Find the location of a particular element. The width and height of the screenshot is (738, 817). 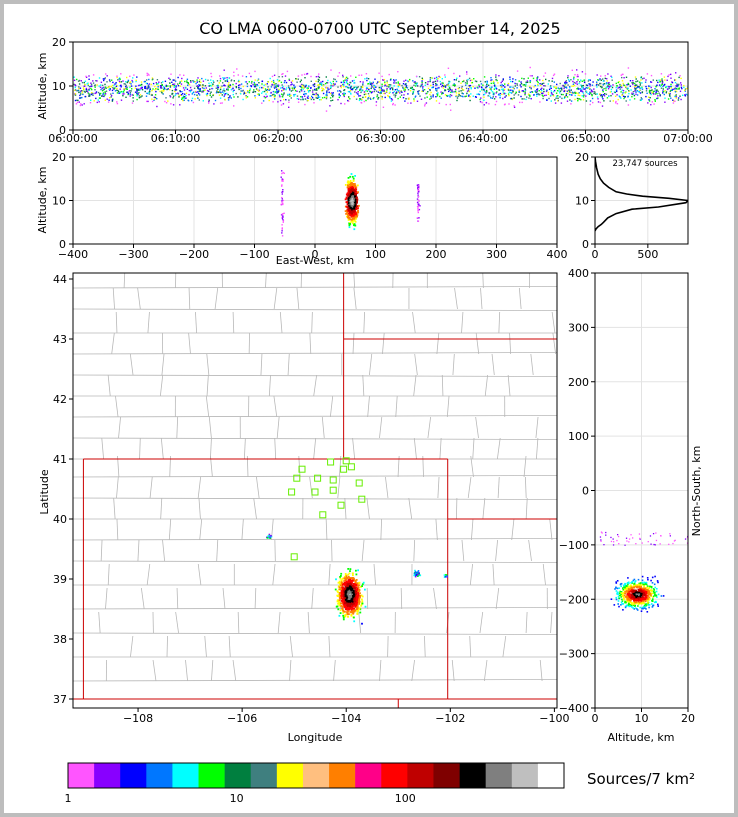

station-marker is located at coordinates (292, 492).